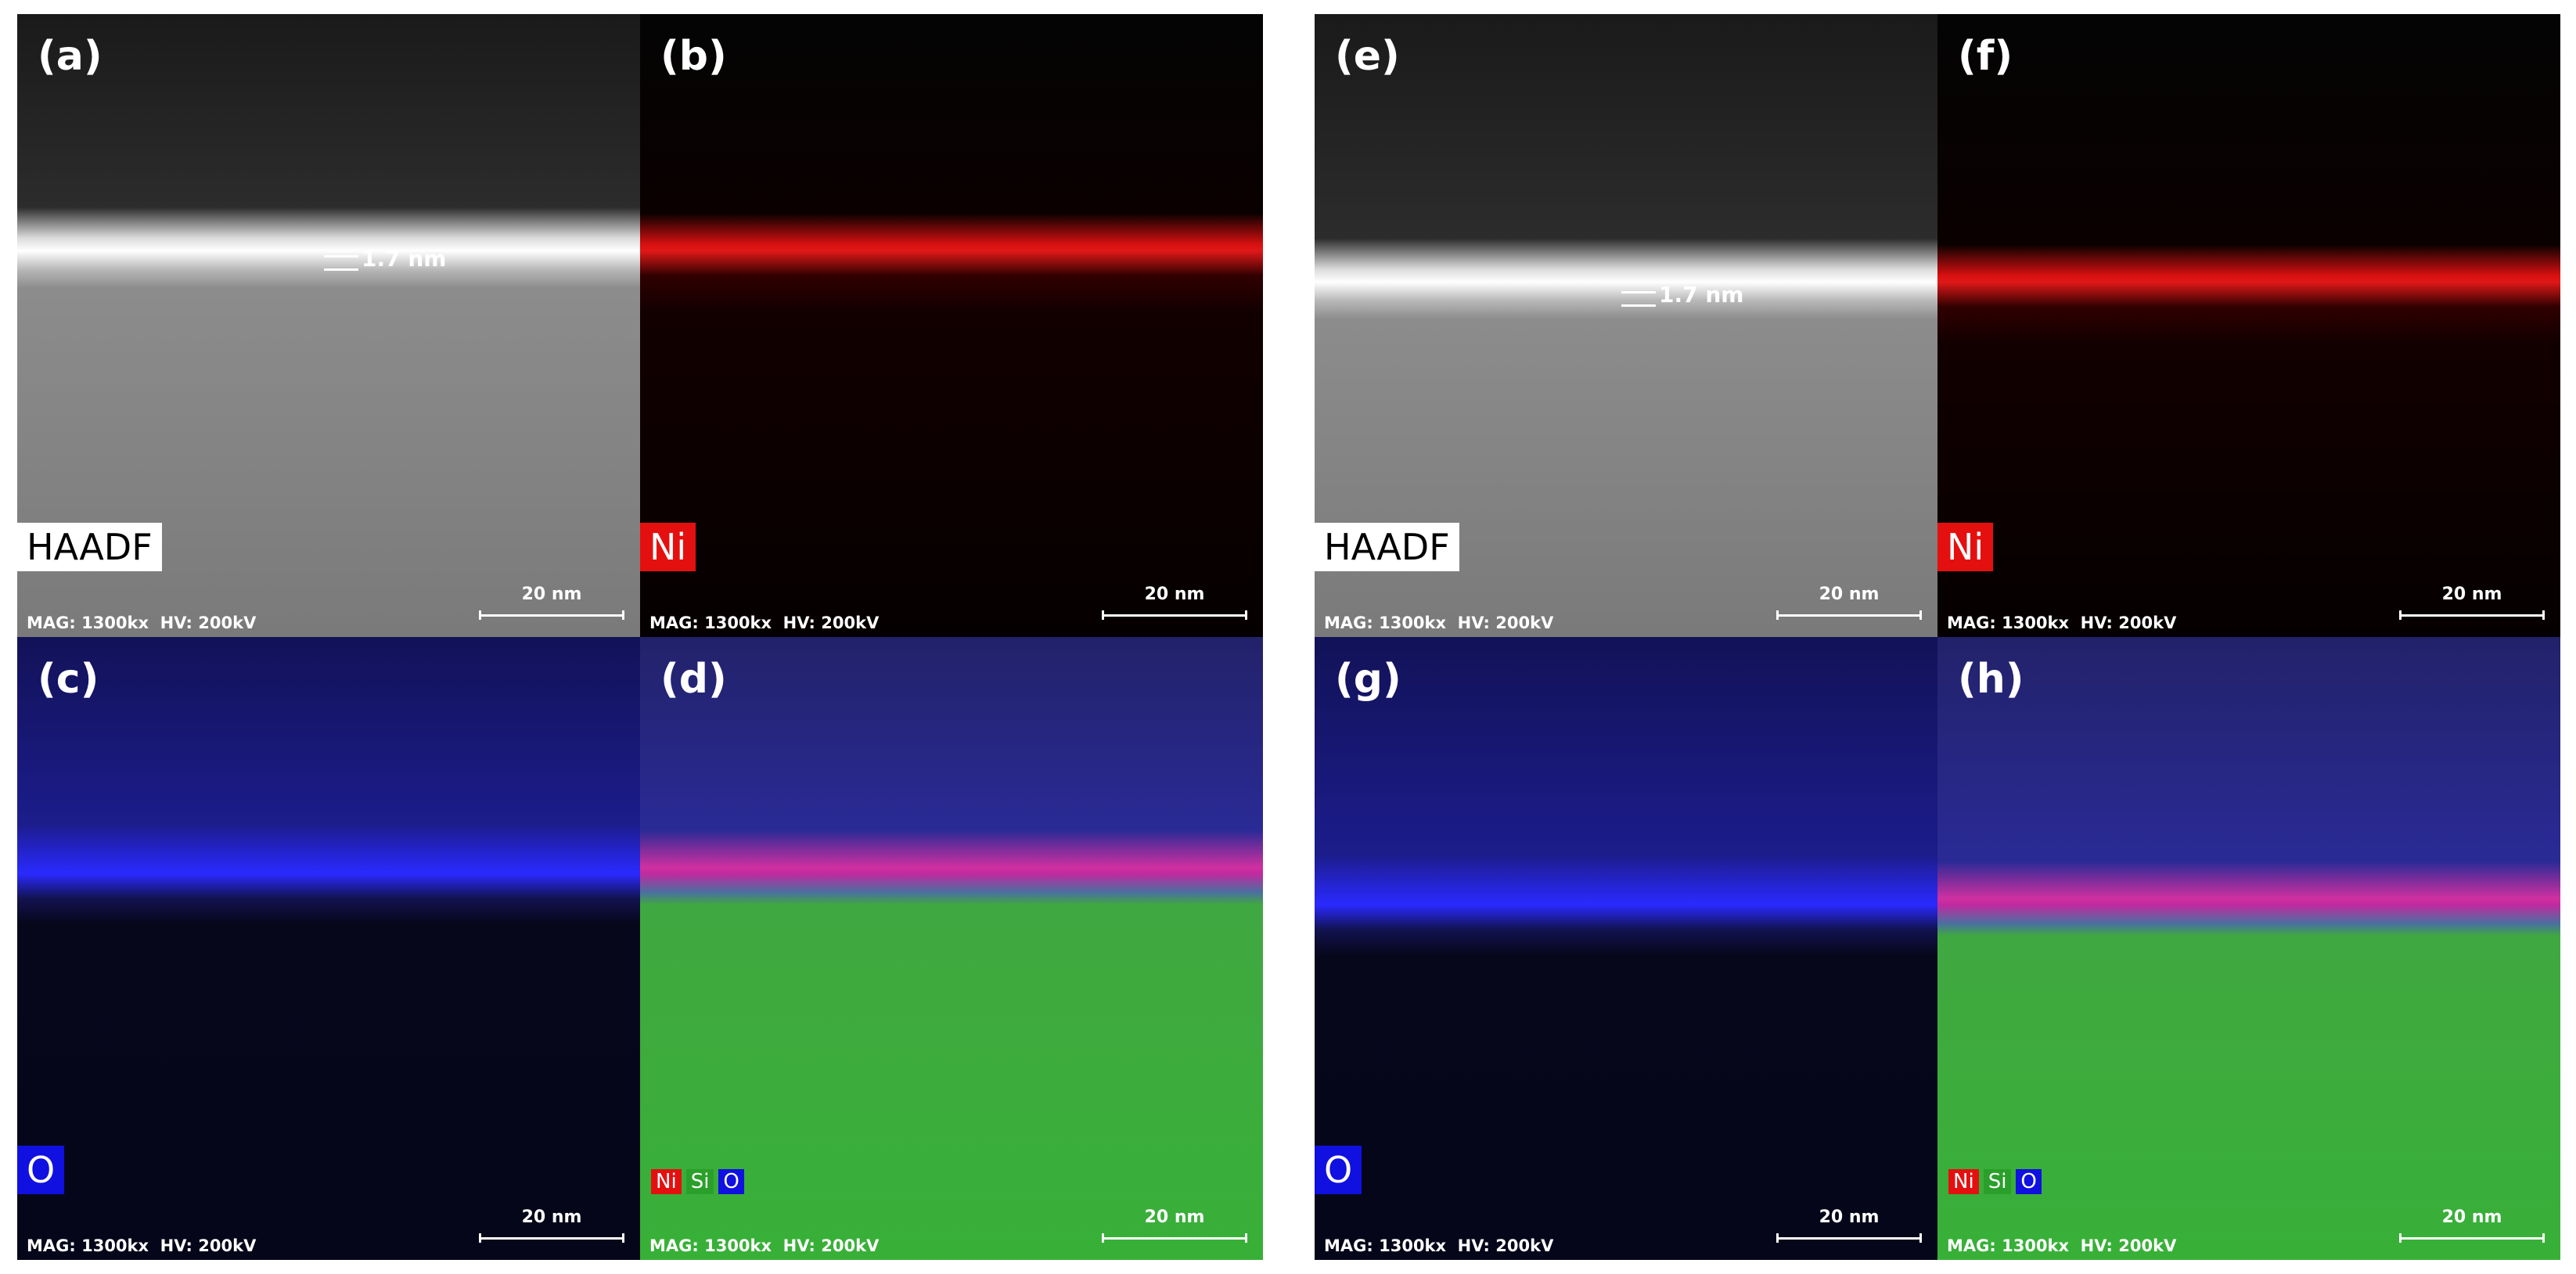  Describe the element at coordinates (1626, 948) in the screenshot. I see `micrograph-panel: (g) O 20 nm MAG: 1300kx HV: 200kV` at that location.